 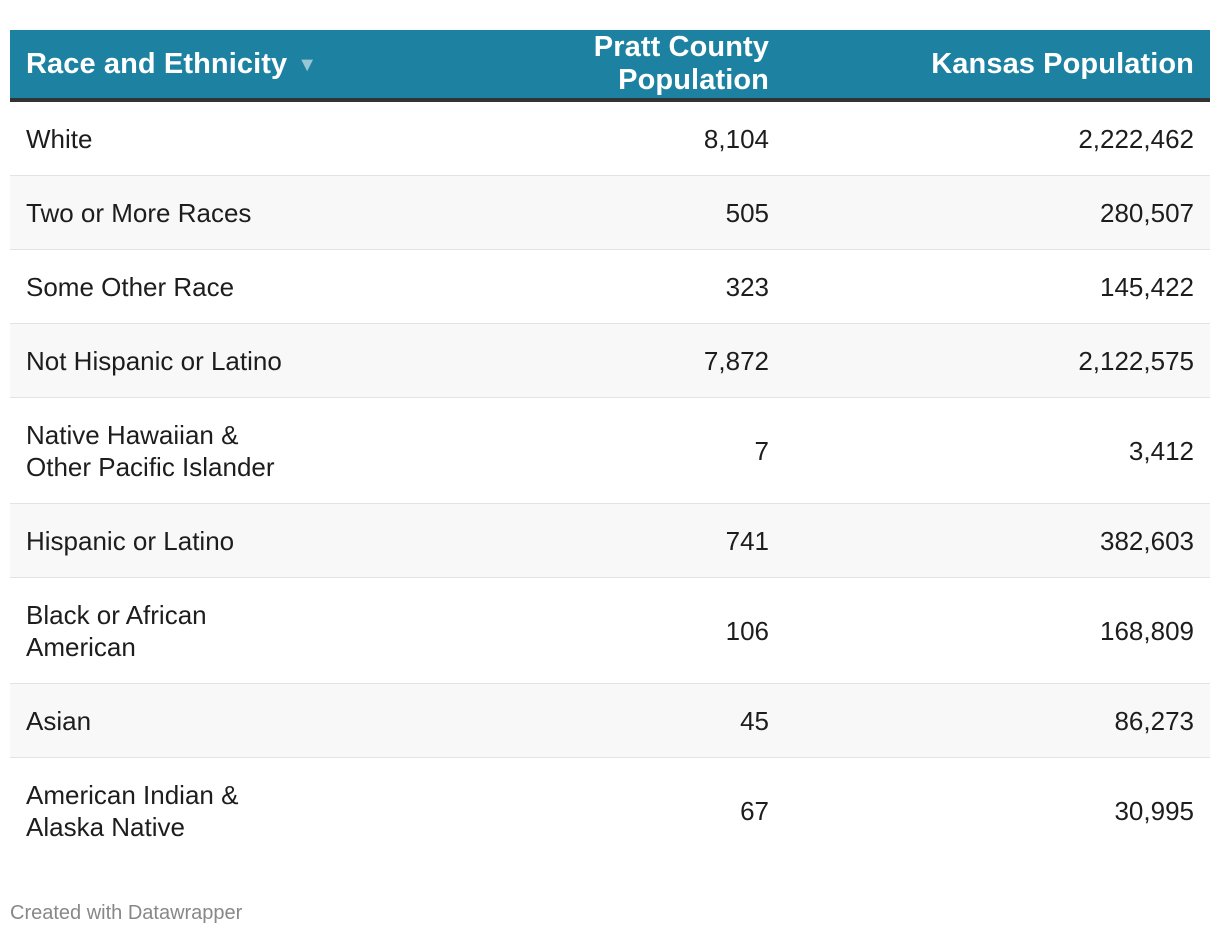 What do you see at coordinates (116, 630) in the screenshot?
I see `cell-race: Black or African American` at bounding box center [116, 630].